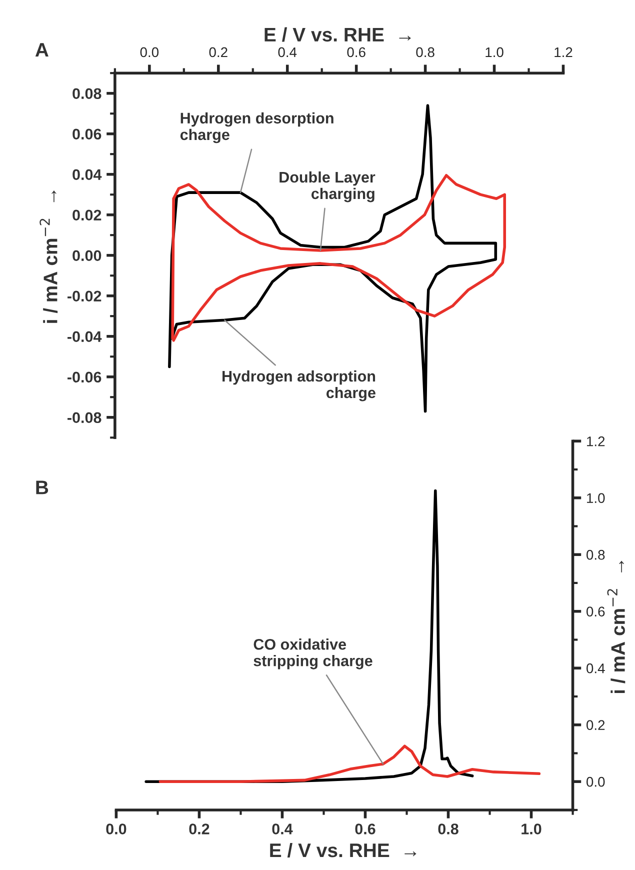 The image size is (635, 870). Describe the element at coordinates (595, 555) in the screenshot. I see `y-tick-label: 0.8` at that location.